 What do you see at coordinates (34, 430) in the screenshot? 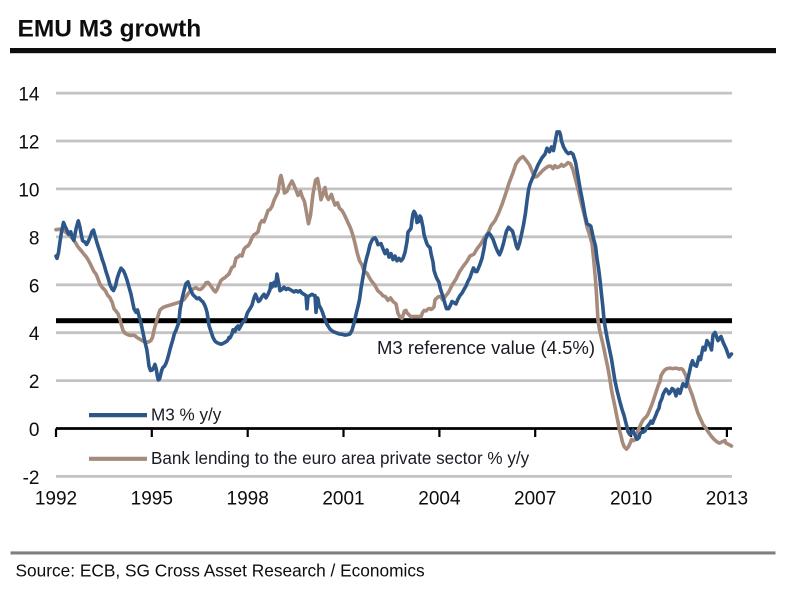
I see `svg-text: 0` at bounding box center [34, 430].